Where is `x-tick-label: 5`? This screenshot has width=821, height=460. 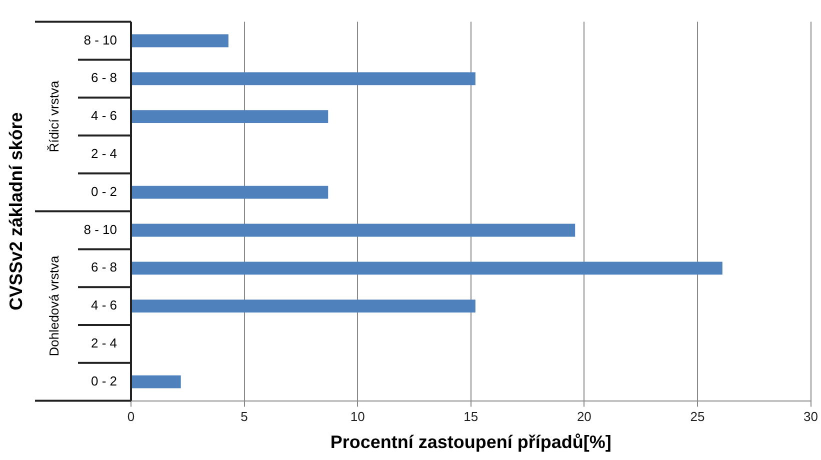 x-tick-label: 5 is located at coordinates (244, 416).